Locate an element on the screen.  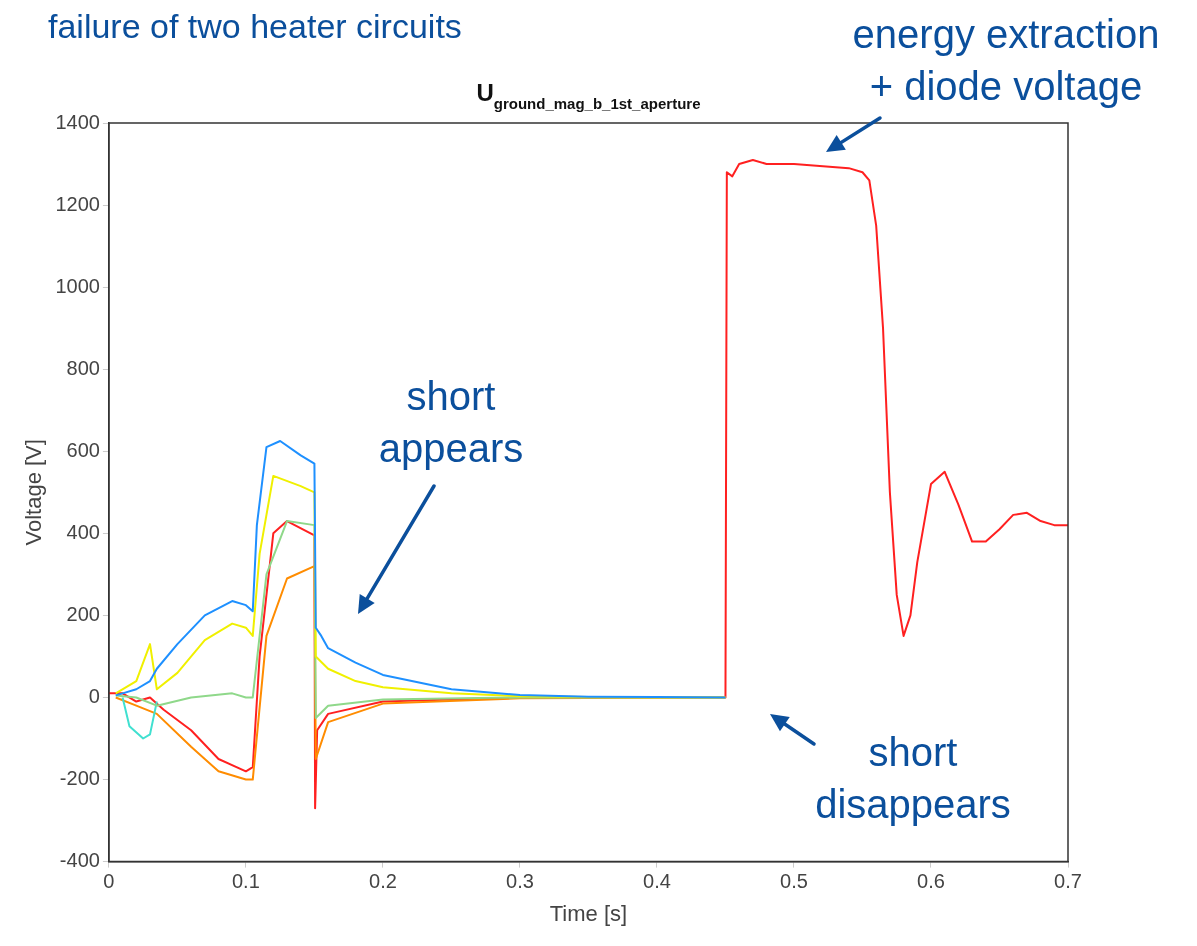
x-axis-title: Time [s] is located at coordinates (588, 913).